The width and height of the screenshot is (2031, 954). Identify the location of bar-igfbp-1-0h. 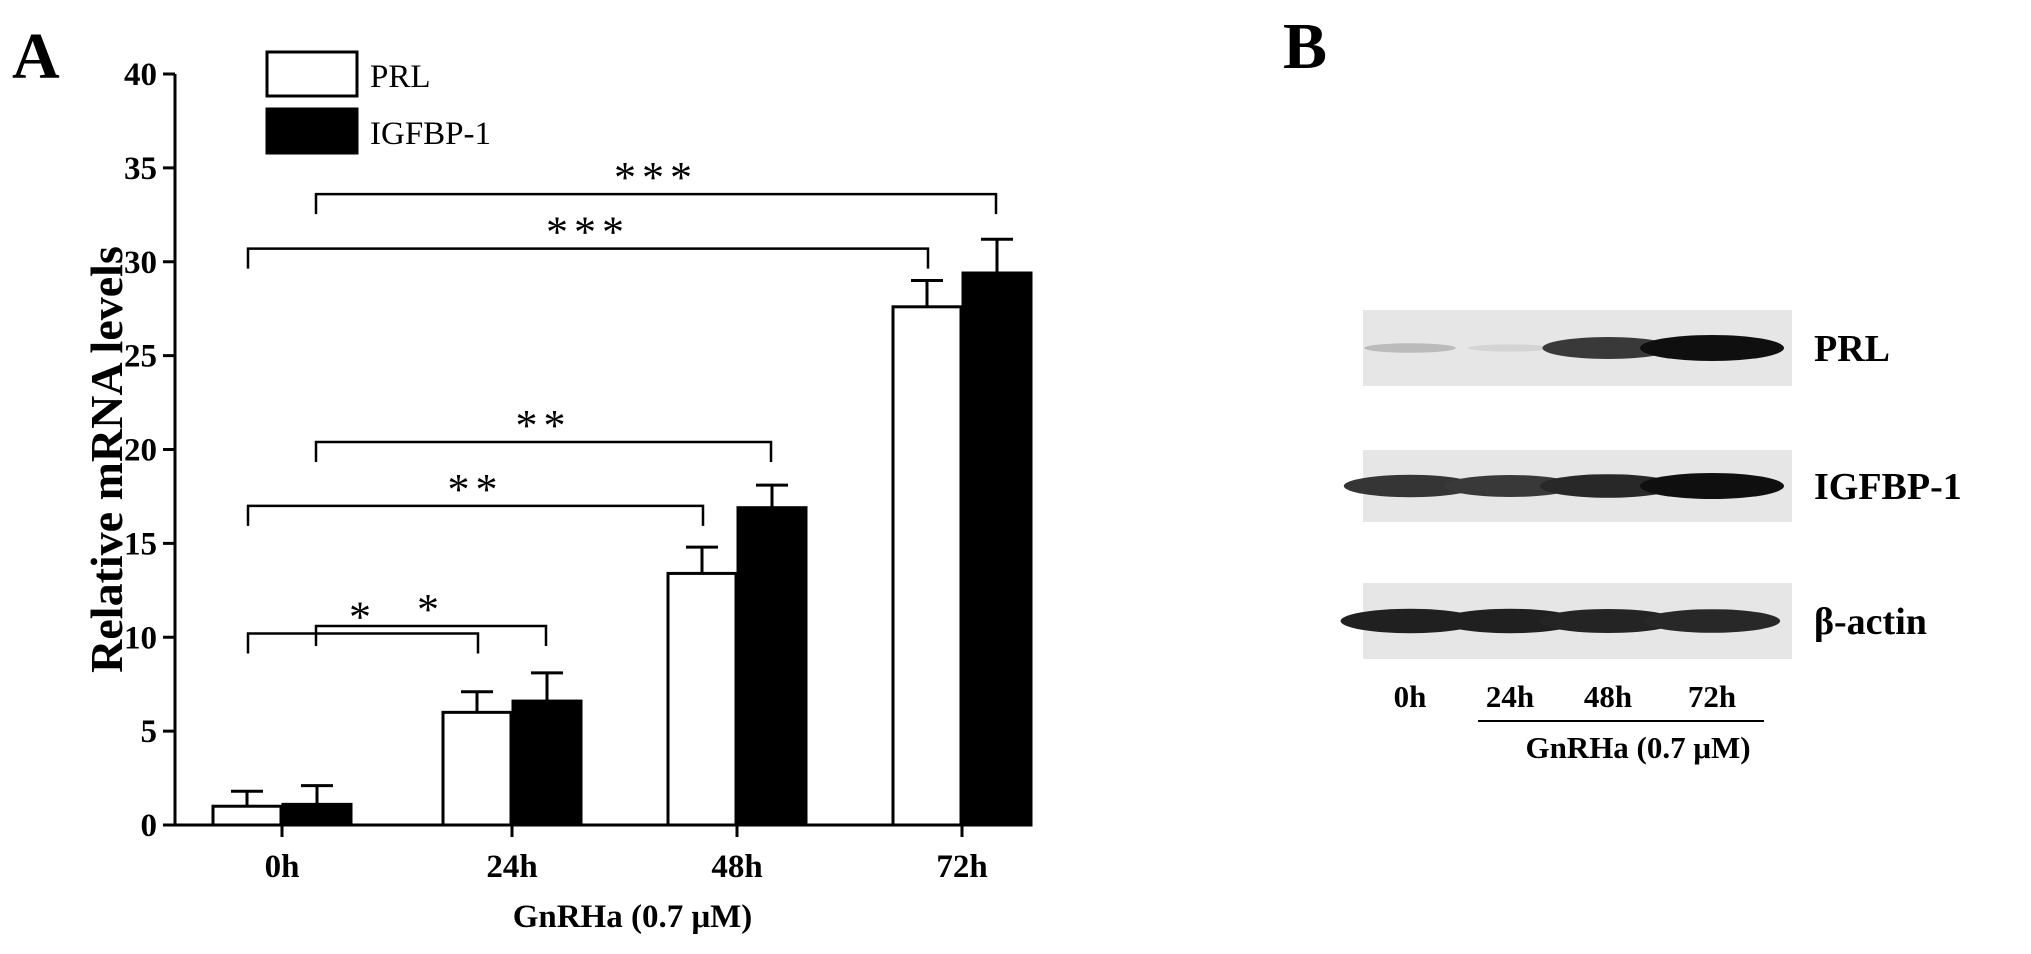
(317, 814).